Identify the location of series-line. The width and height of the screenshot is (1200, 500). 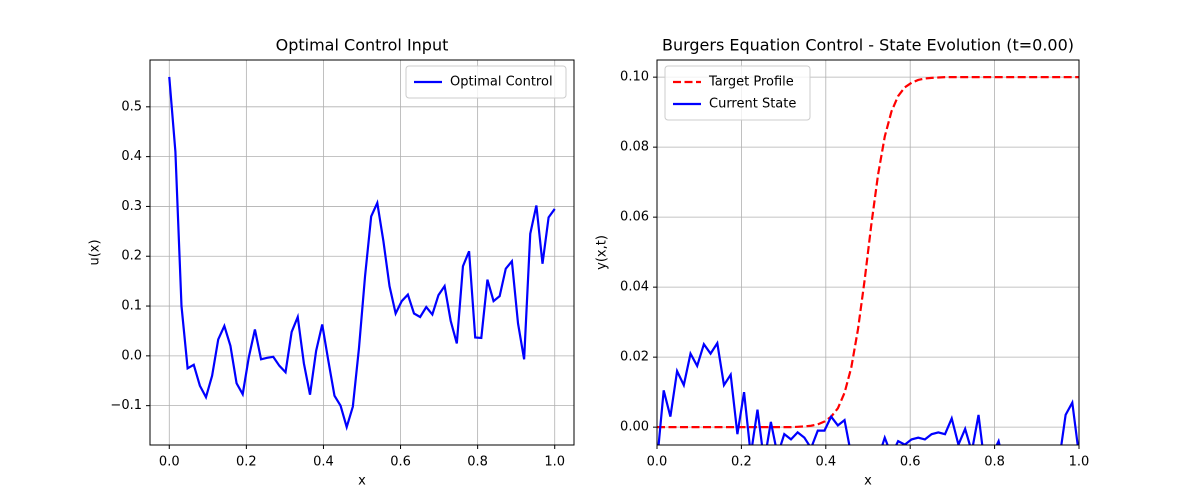
(868, 392).